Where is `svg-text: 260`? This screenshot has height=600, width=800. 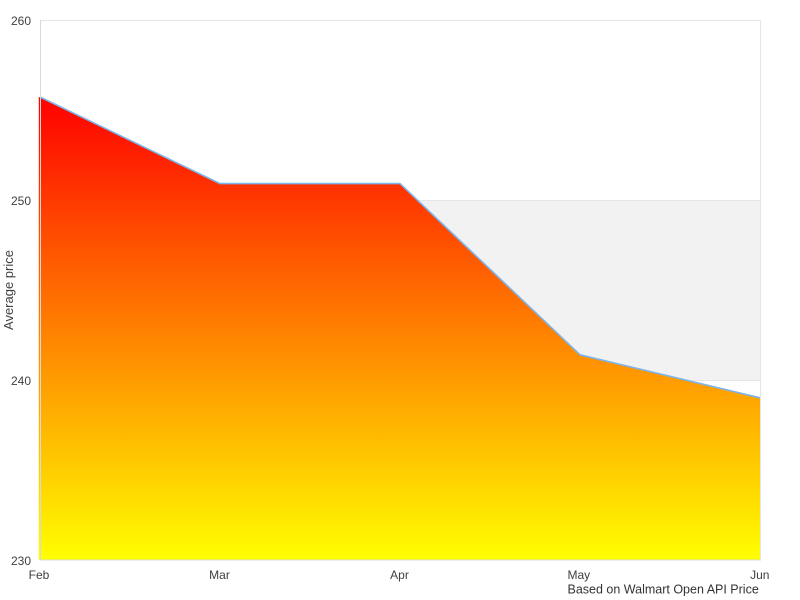
svg-text: 260 is located at coordinates (21, 21).